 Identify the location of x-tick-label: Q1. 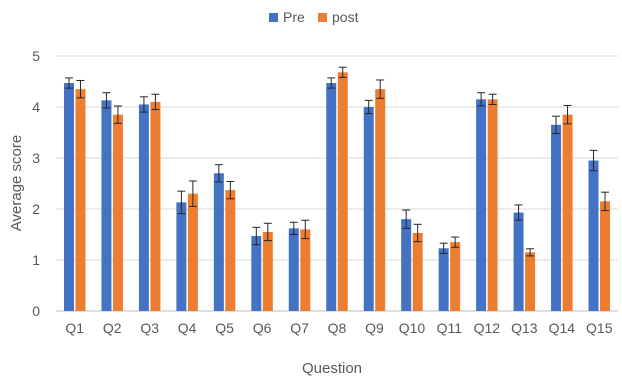
(74, 328).